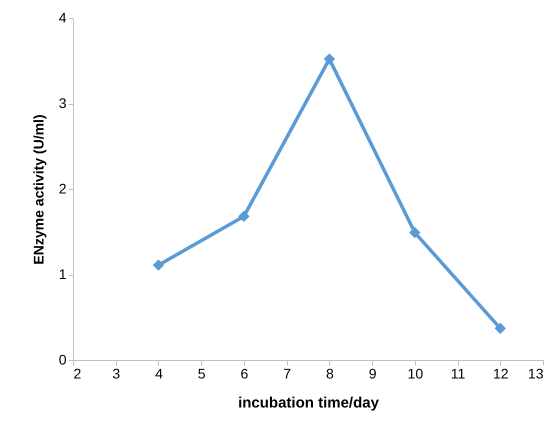 This screenshot has width=555, height=430. What do you see at coordinates (330, 374) in the screenshot?
I see `x-tick-label: 8` at bounding box center [330, 374].